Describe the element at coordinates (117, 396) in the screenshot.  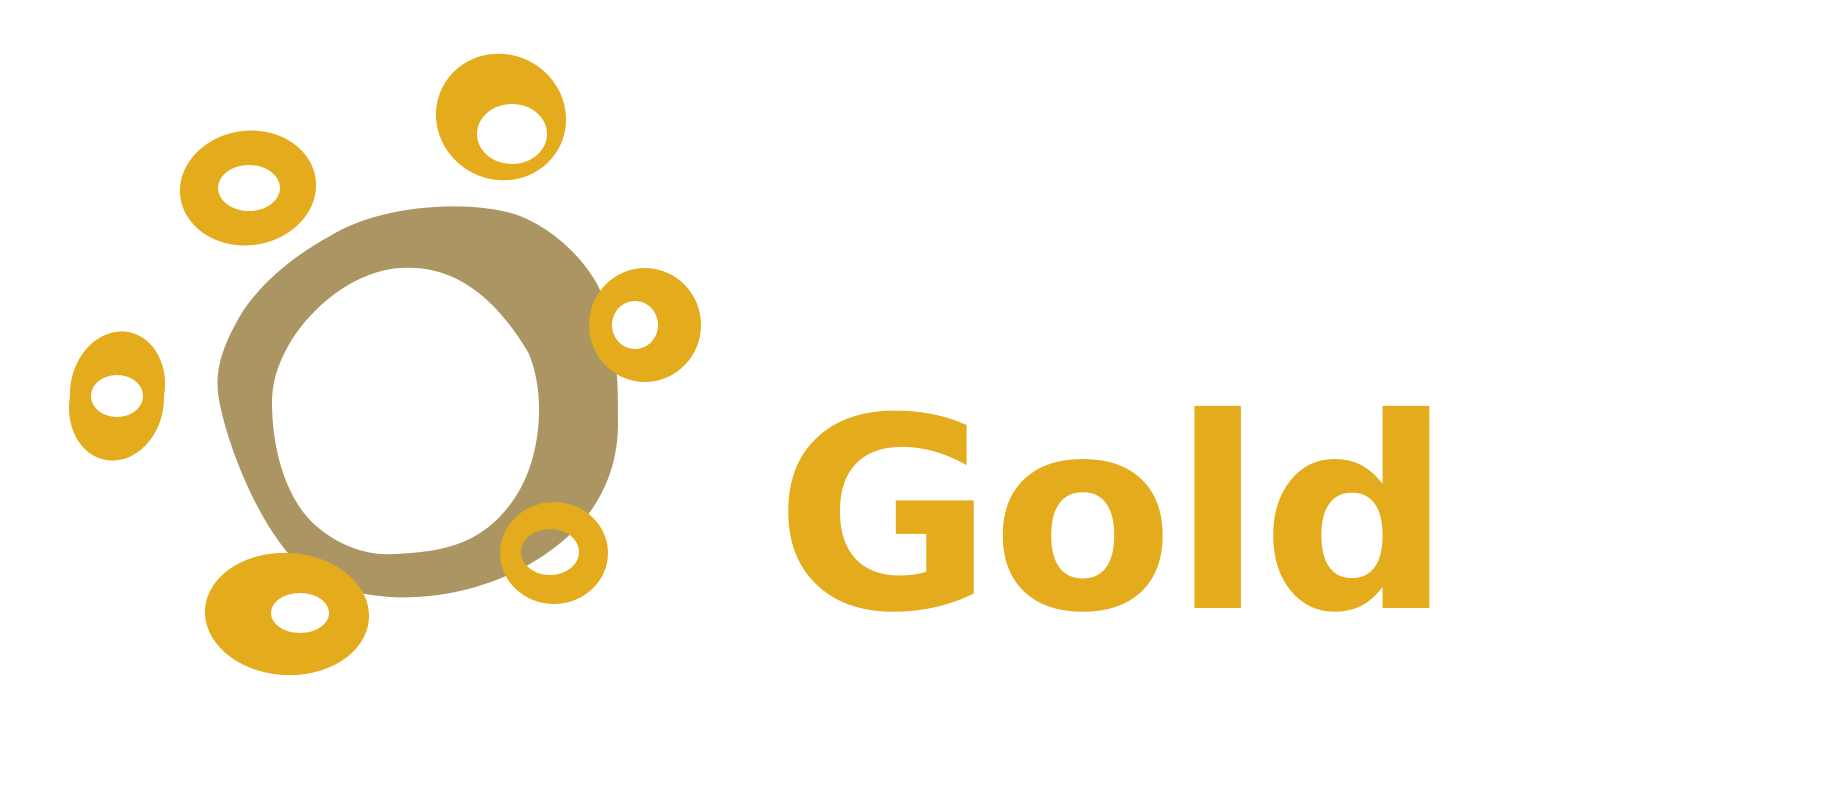
I see `nugget-left` at that location.